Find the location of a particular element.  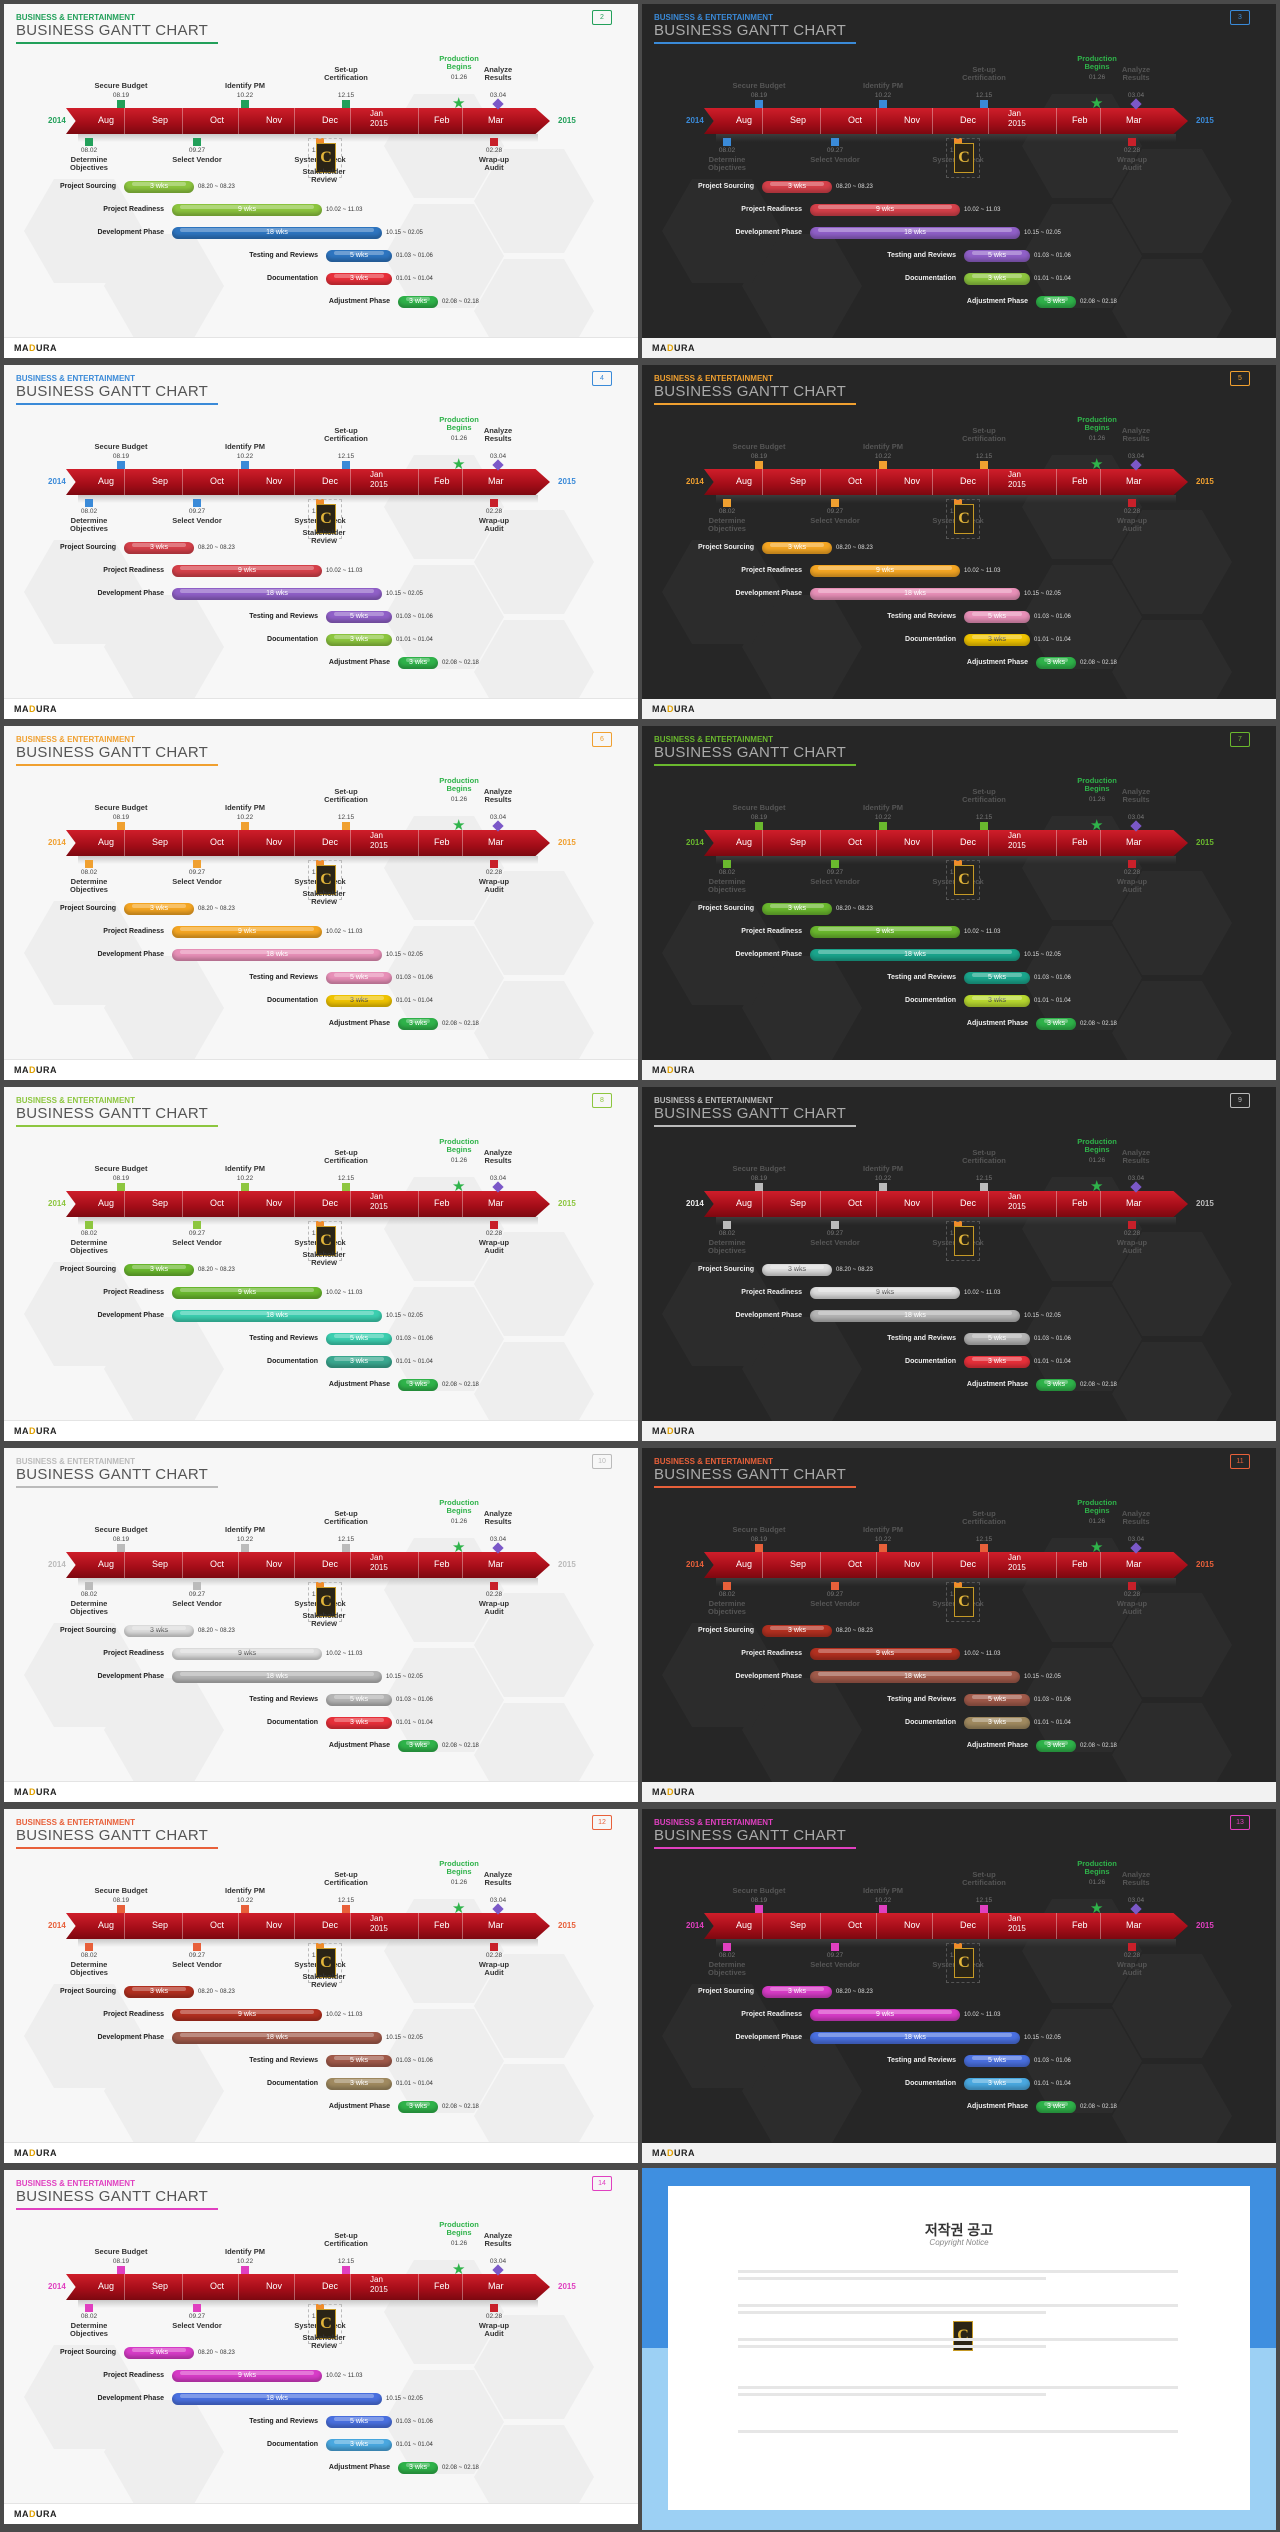

milestone-date: 03.04 is located at coordinates (1136, 1539).